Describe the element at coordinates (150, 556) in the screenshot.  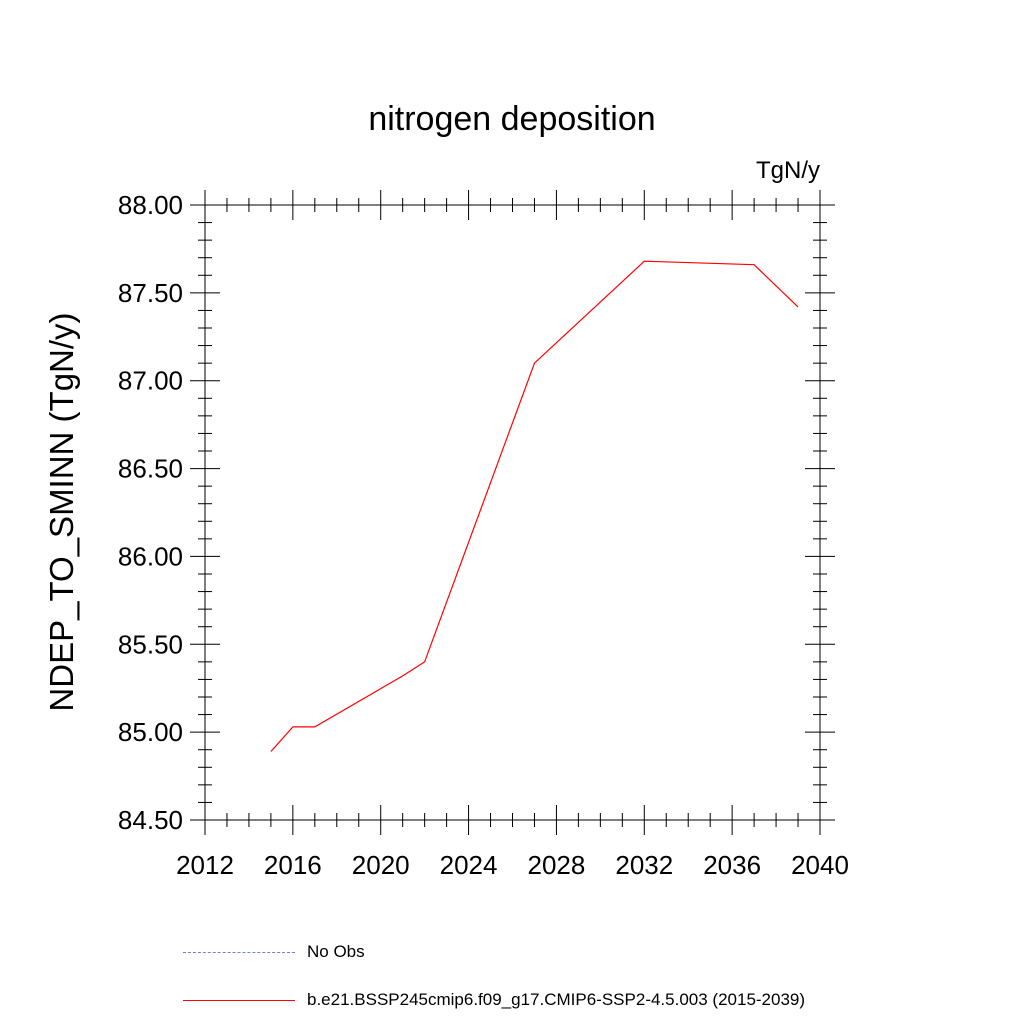
I see `y-tick-label: 86.00` at that location.